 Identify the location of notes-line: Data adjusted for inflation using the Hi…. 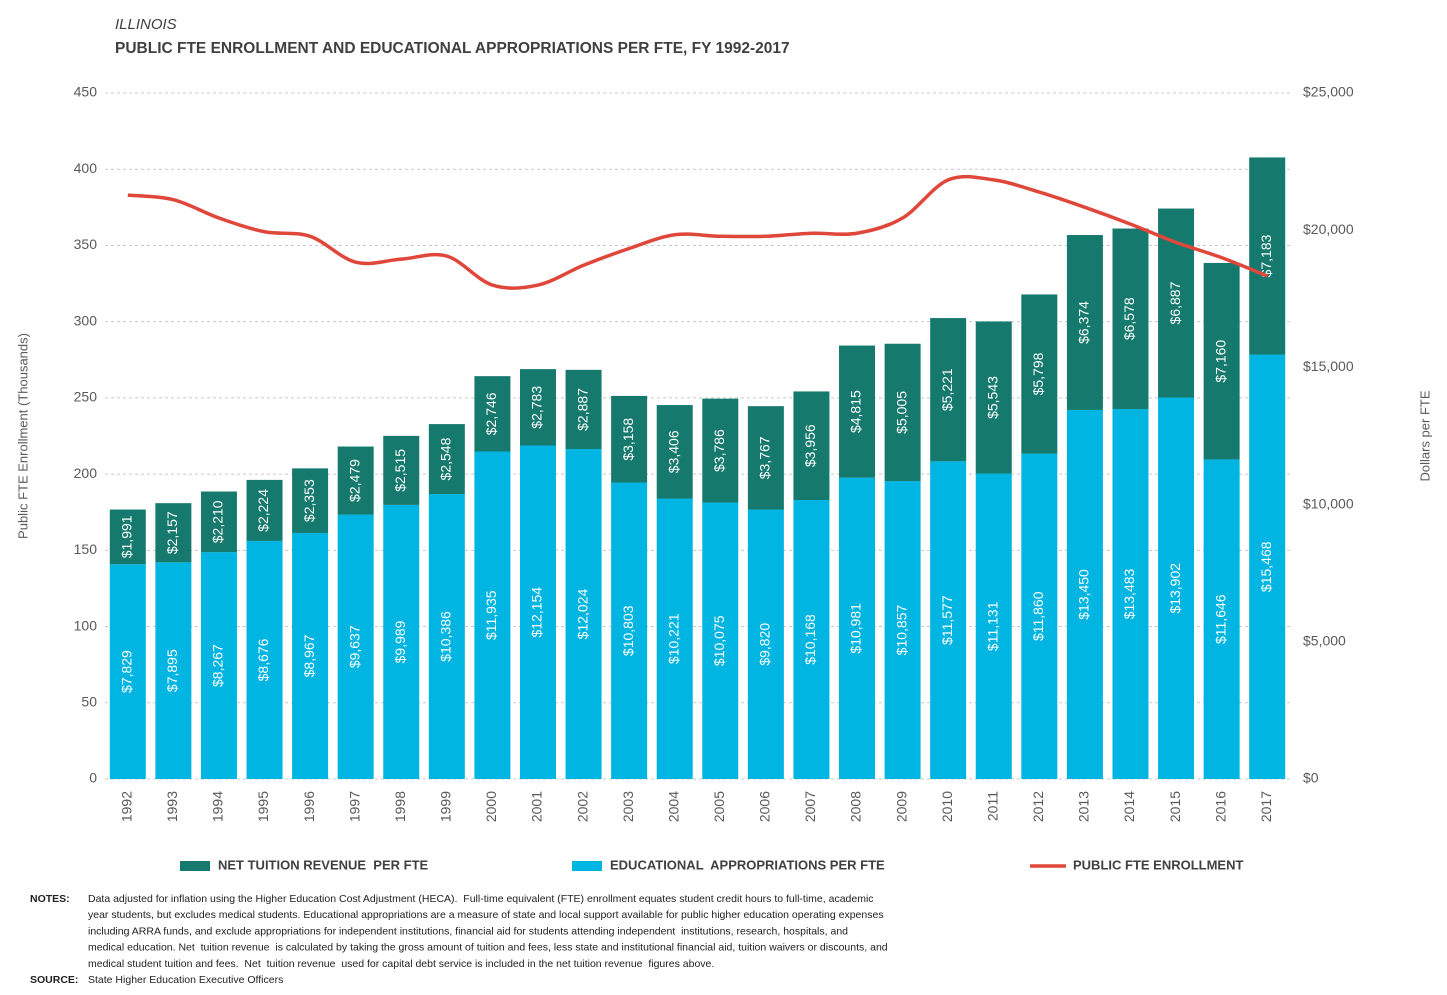
(481, 899).